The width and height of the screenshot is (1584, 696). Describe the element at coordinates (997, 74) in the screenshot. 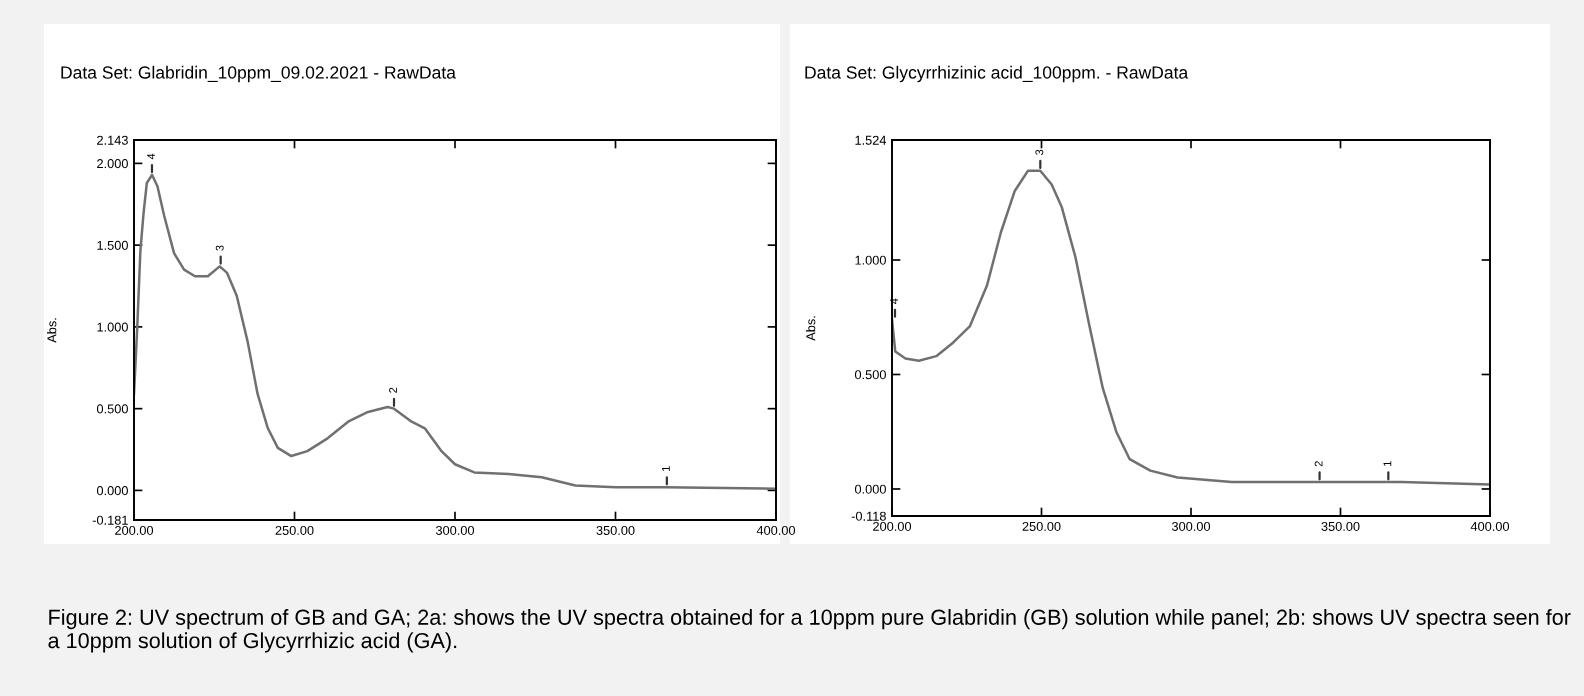

I see `chart-title: Data Set: Glycyrrhizinic acid_100ppm. - RawData` at that location.